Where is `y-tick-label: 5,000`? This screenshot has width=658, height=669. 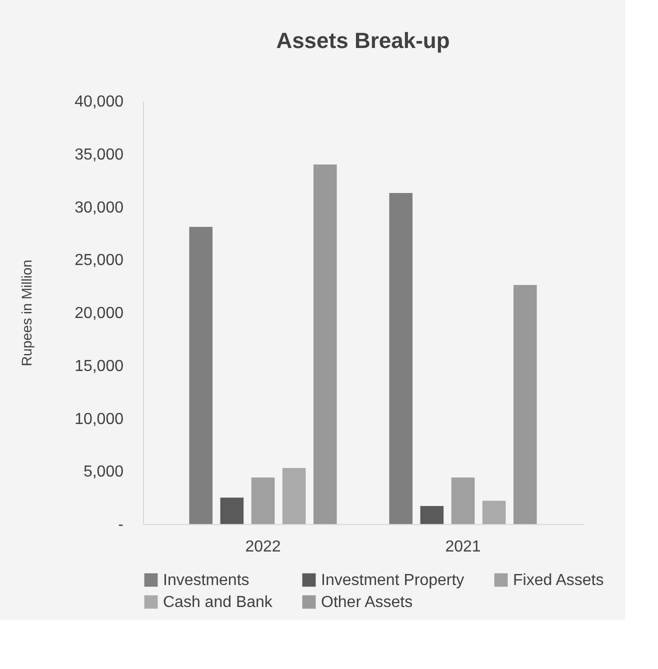
y-tick-label: 5,000 is located at coordinates (103, 472).